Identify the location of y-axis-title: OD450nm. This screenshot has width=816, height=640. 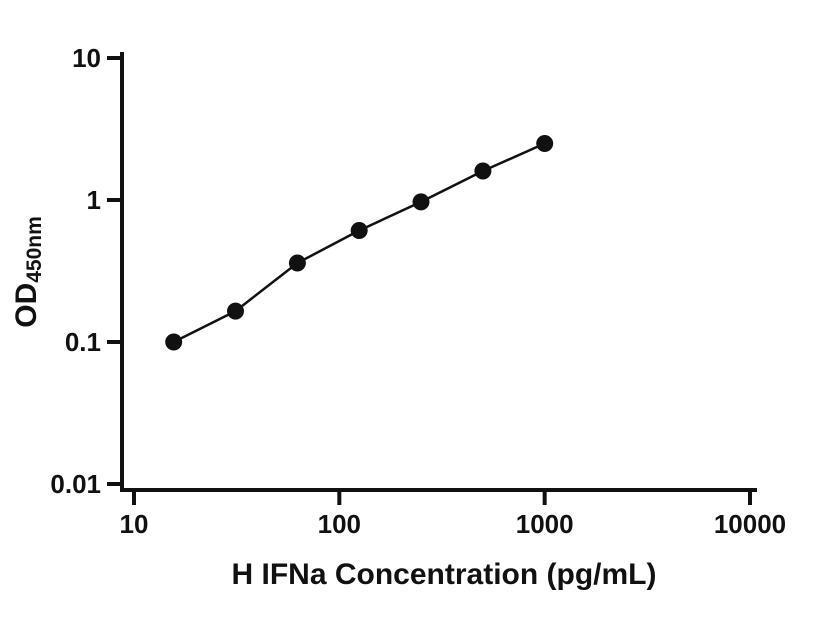
(28, 272).